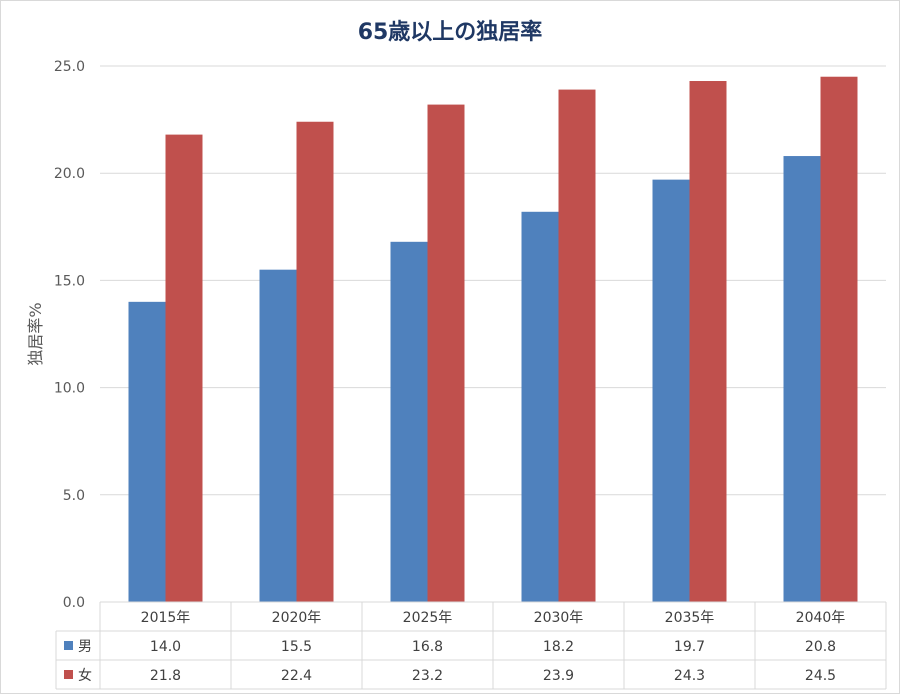 The height and width of the screenshot is (697, 900). I want to click on x-category-label: 2040年, so click(821, 618).